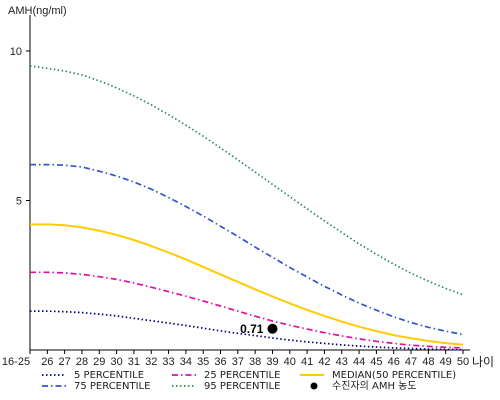 The image size is (500, 400). Describe the element at coordinates (112, 386) in the screenshot. I see `legend-label: 75 PERCENTILE` at that location.